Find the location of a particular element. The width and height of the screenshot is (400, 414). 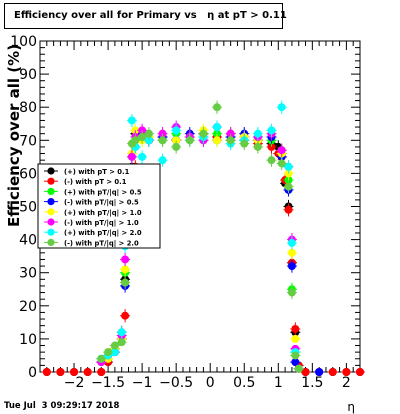

y-tick-label: 90 is located at coordinates (28, 75).